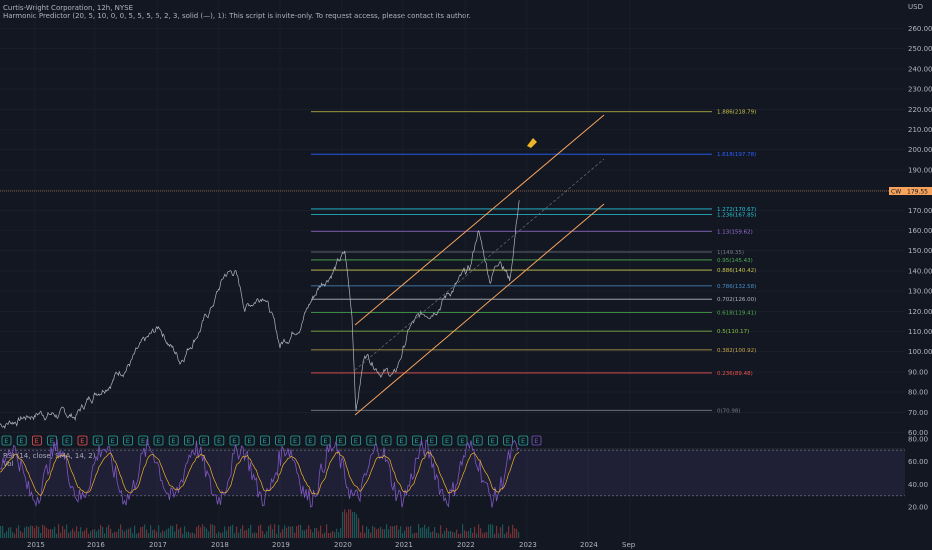  What do you see at coordinates (920, 49) in the screenshot?
I see `price-tick: 250.00` at bounding box center [920, 49].